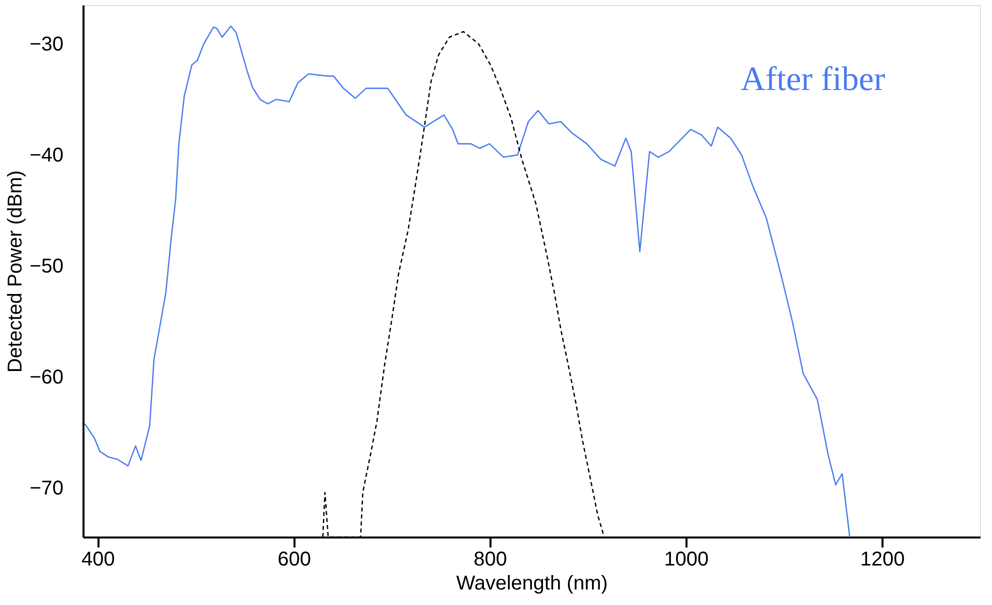 This screenshot has height=605, width=992. I want to click on y-tick-label: −60, so click(47, 377).